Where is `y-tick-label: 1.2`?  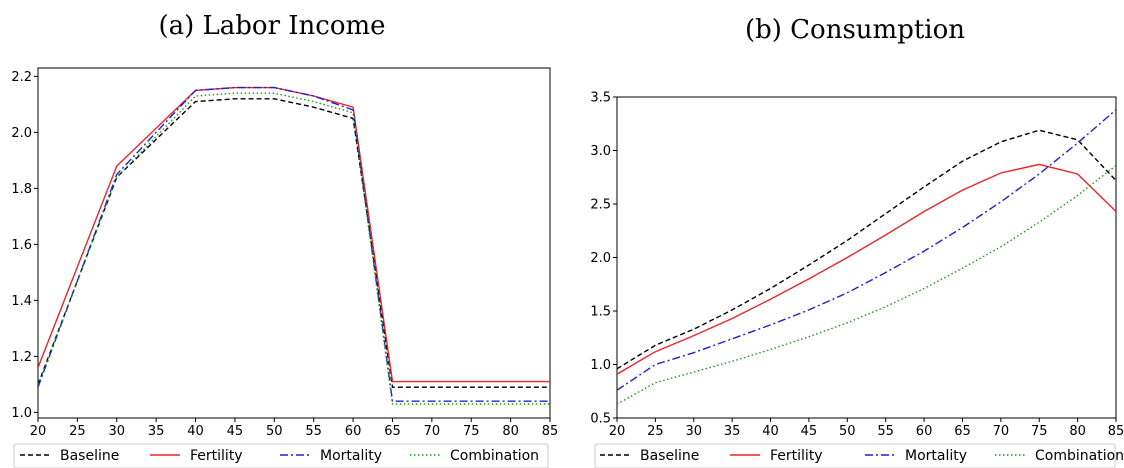
y-tick-label: 1.2 is located at coordinates (21, 357).